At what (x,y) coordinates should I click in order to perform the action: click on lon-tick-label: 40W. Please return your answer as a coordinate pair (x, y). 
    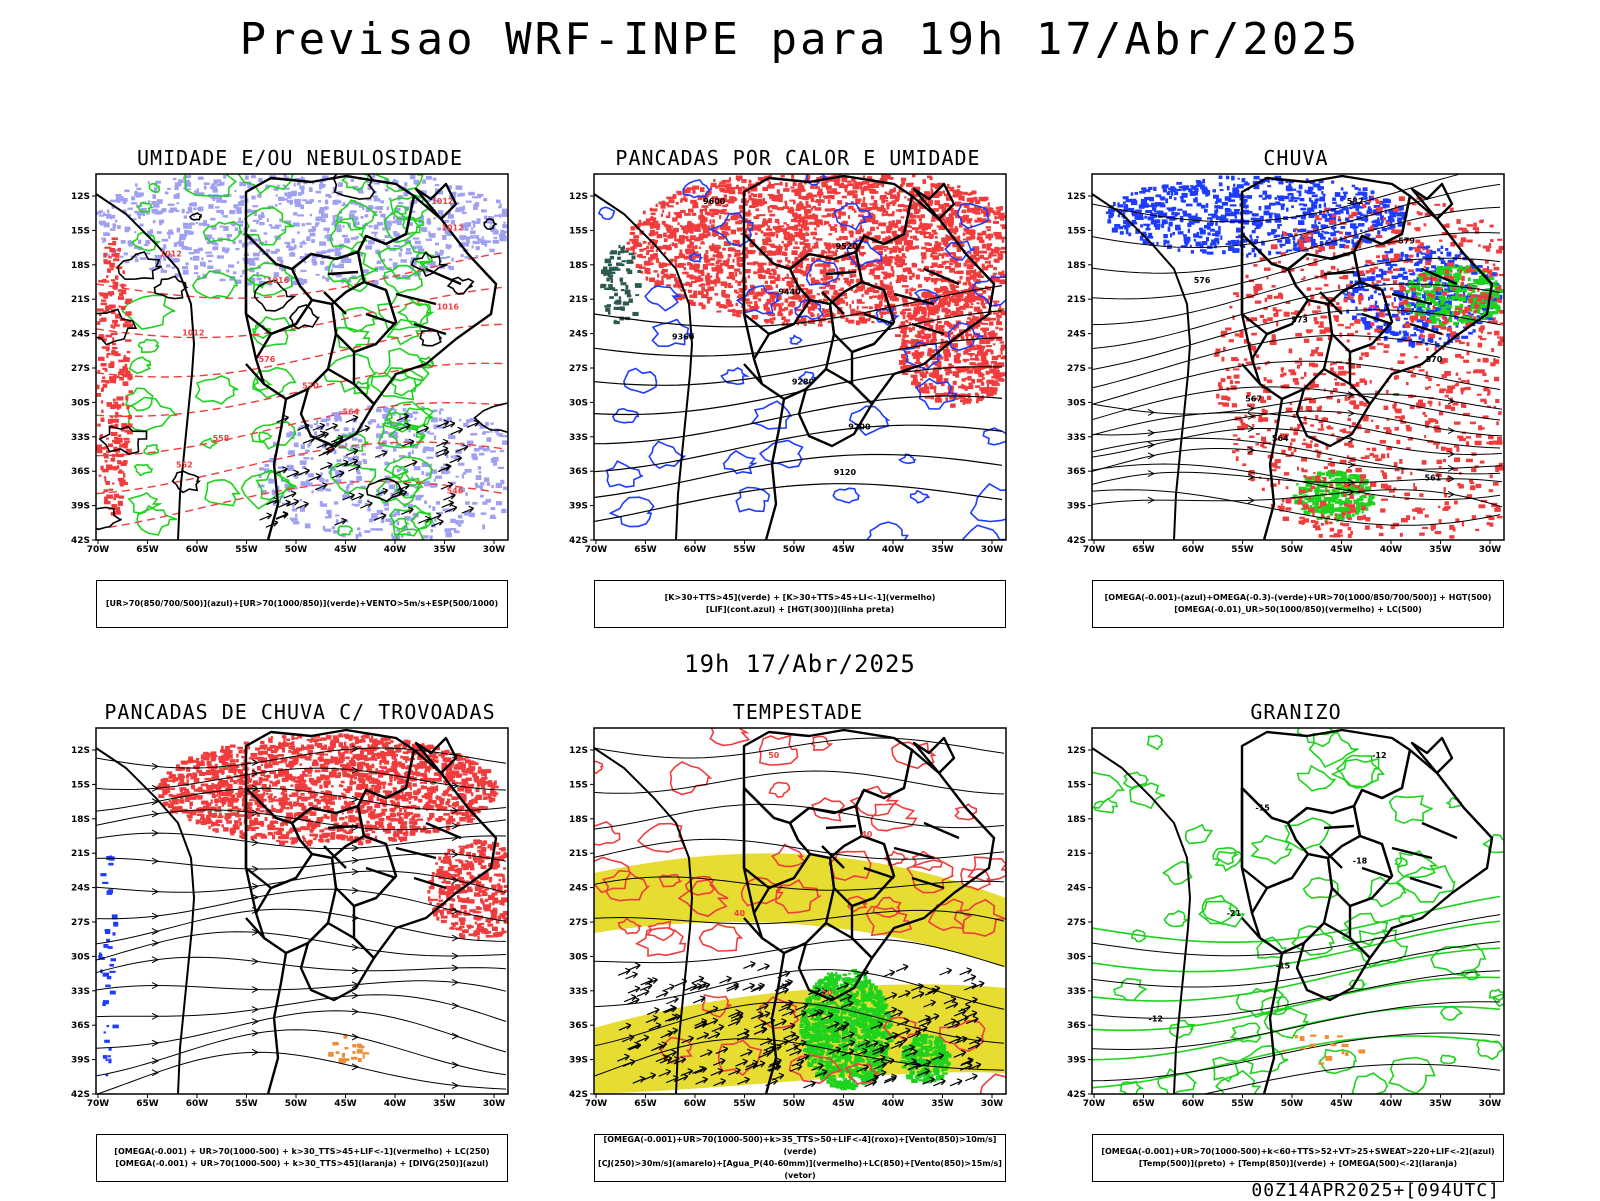
    Looking at the image, I should click on (395, 550).